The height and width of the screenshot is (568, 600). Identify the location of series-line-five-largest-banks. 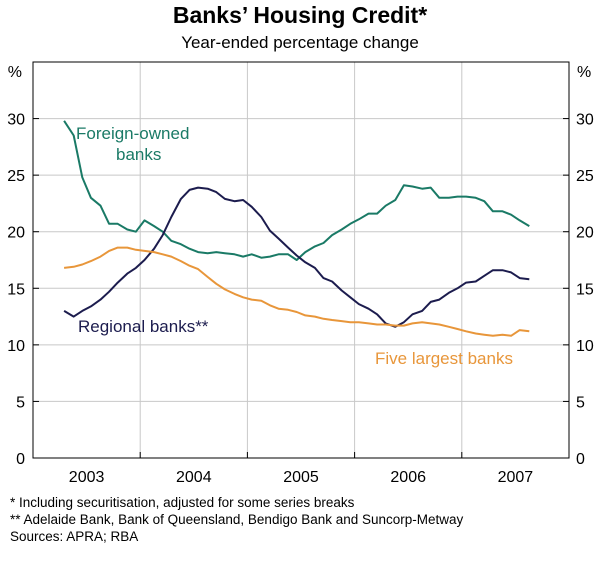
(296, 291).